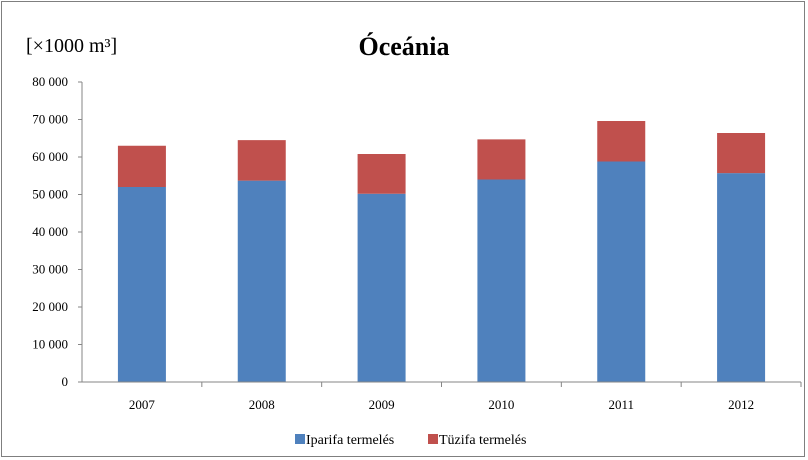 Image resolution: width=808 pixels, height=460 pixels. What do you see at coordinates (501, 280) in the screenshot?
I see `bar-iparifa-2010` at bounding box center [501, 280].